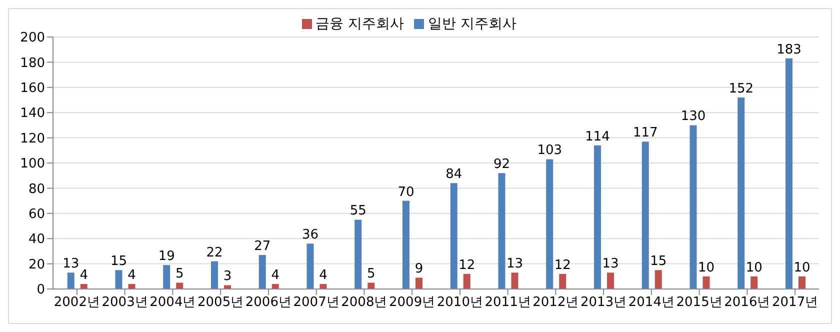 This screenshot has width=840, height=332. I want to click on data-label: 130, so click(693, 116).